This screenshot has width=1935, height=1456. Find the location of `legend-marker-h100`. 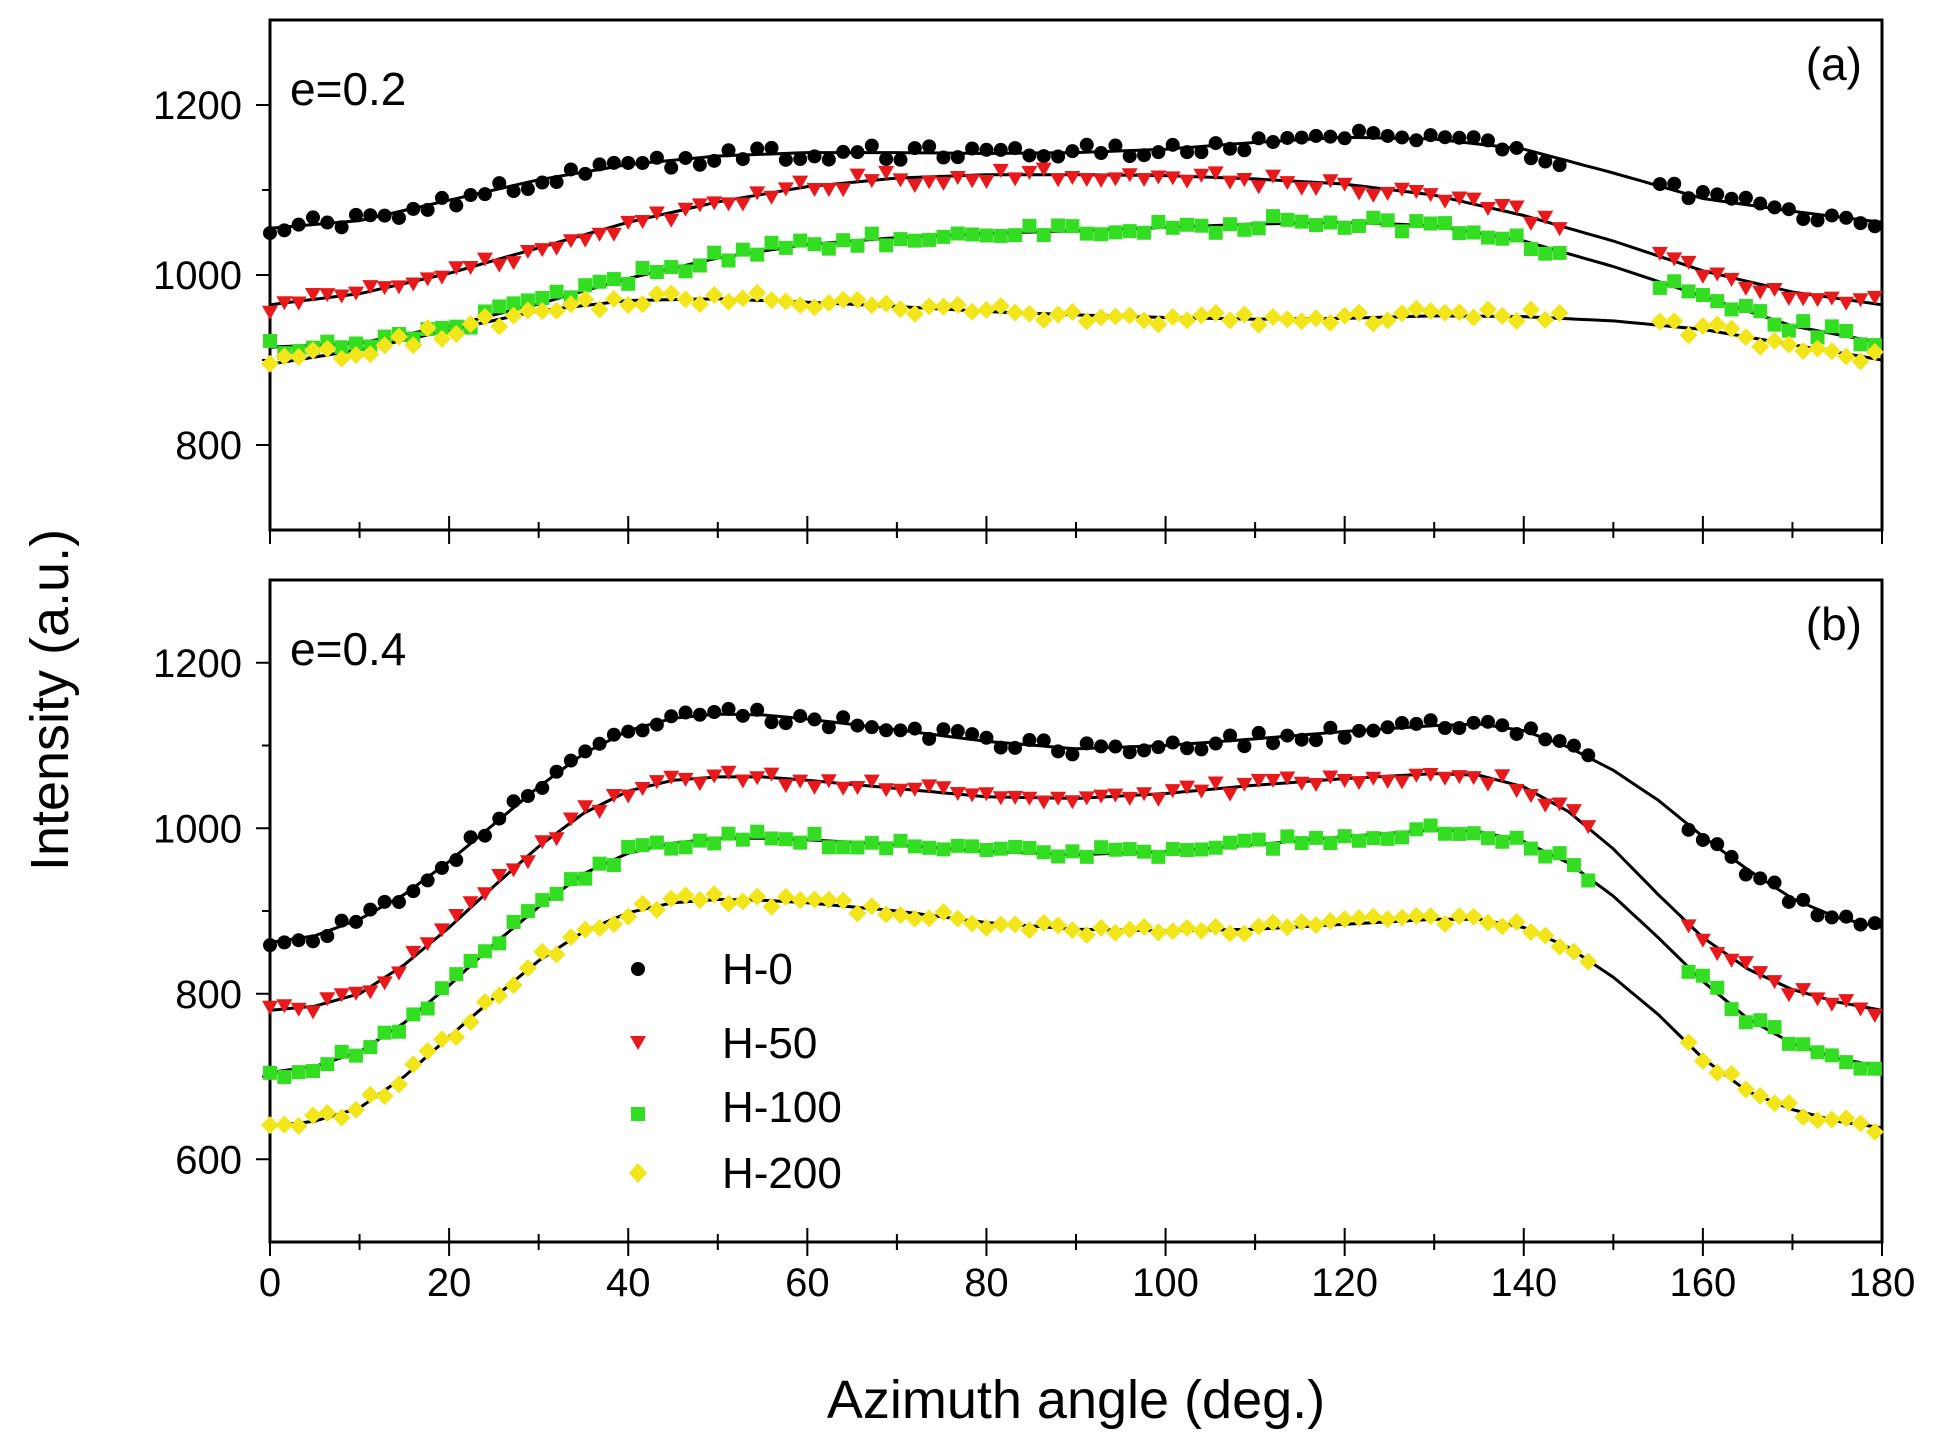

legend-marker-h100 is located at coordinates (638, 1114).